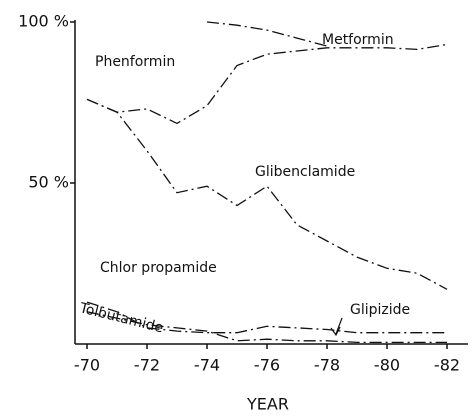 The width and height of the screenshot is (470, 420). Describe the element at coordinates (358, 40) in the screenshot. I see `region-label: Metformin` at that location.